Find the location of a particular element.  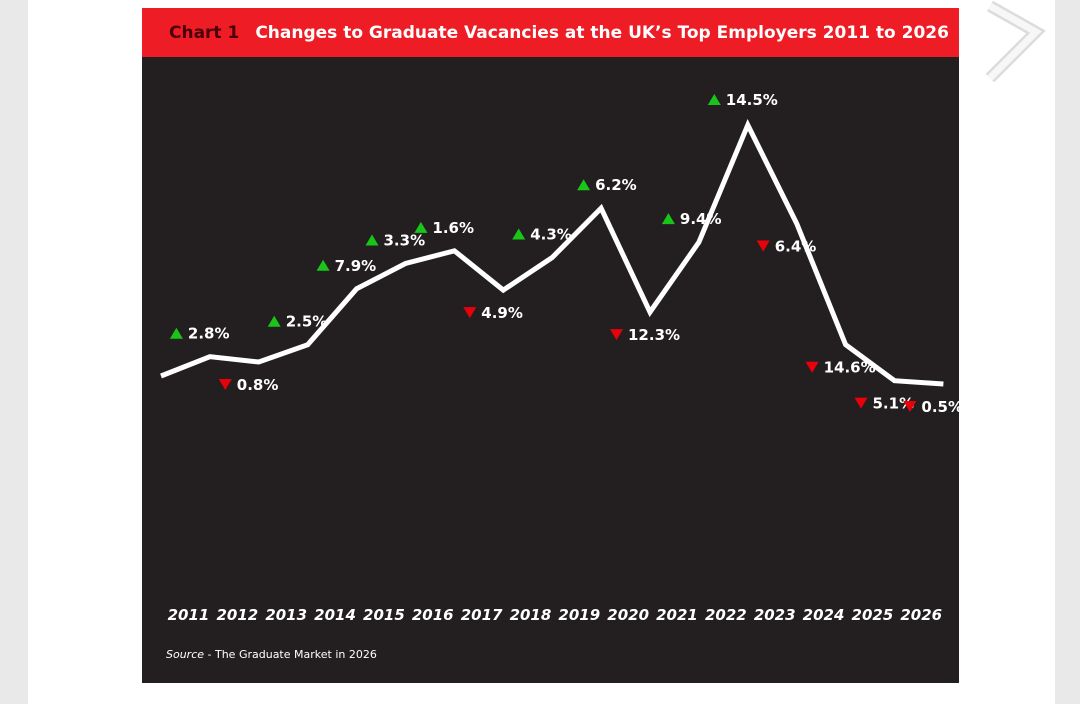

x-tick-label: 2018 is located at coordinates (531, 615).